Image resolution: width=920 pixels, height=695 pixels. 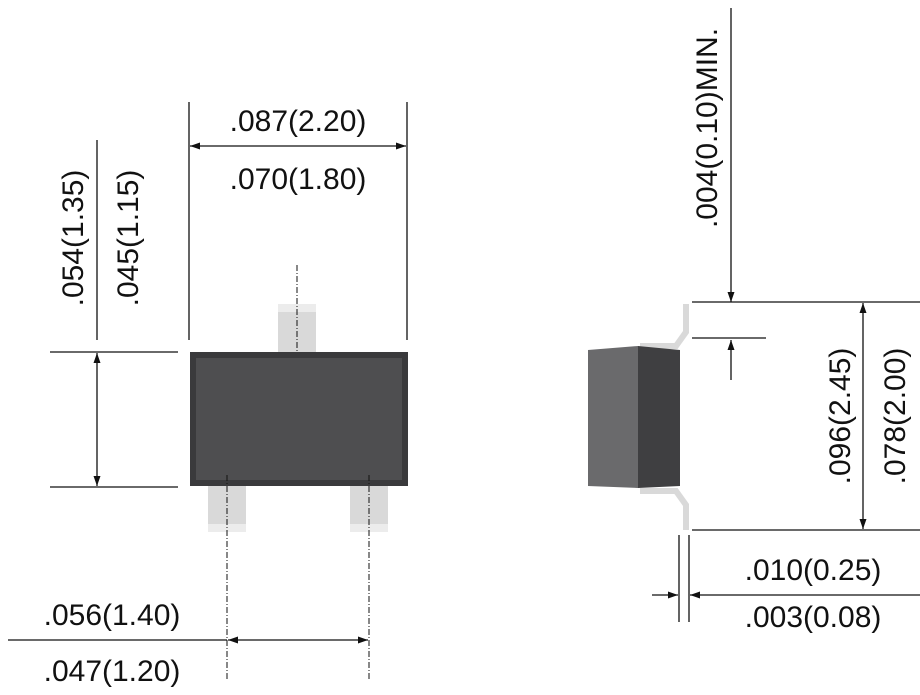 What do you see at coordinates (298, 121) in the screenshot?
I see `width-max-label: .087(2.20)` at bounding box center [298, 121].